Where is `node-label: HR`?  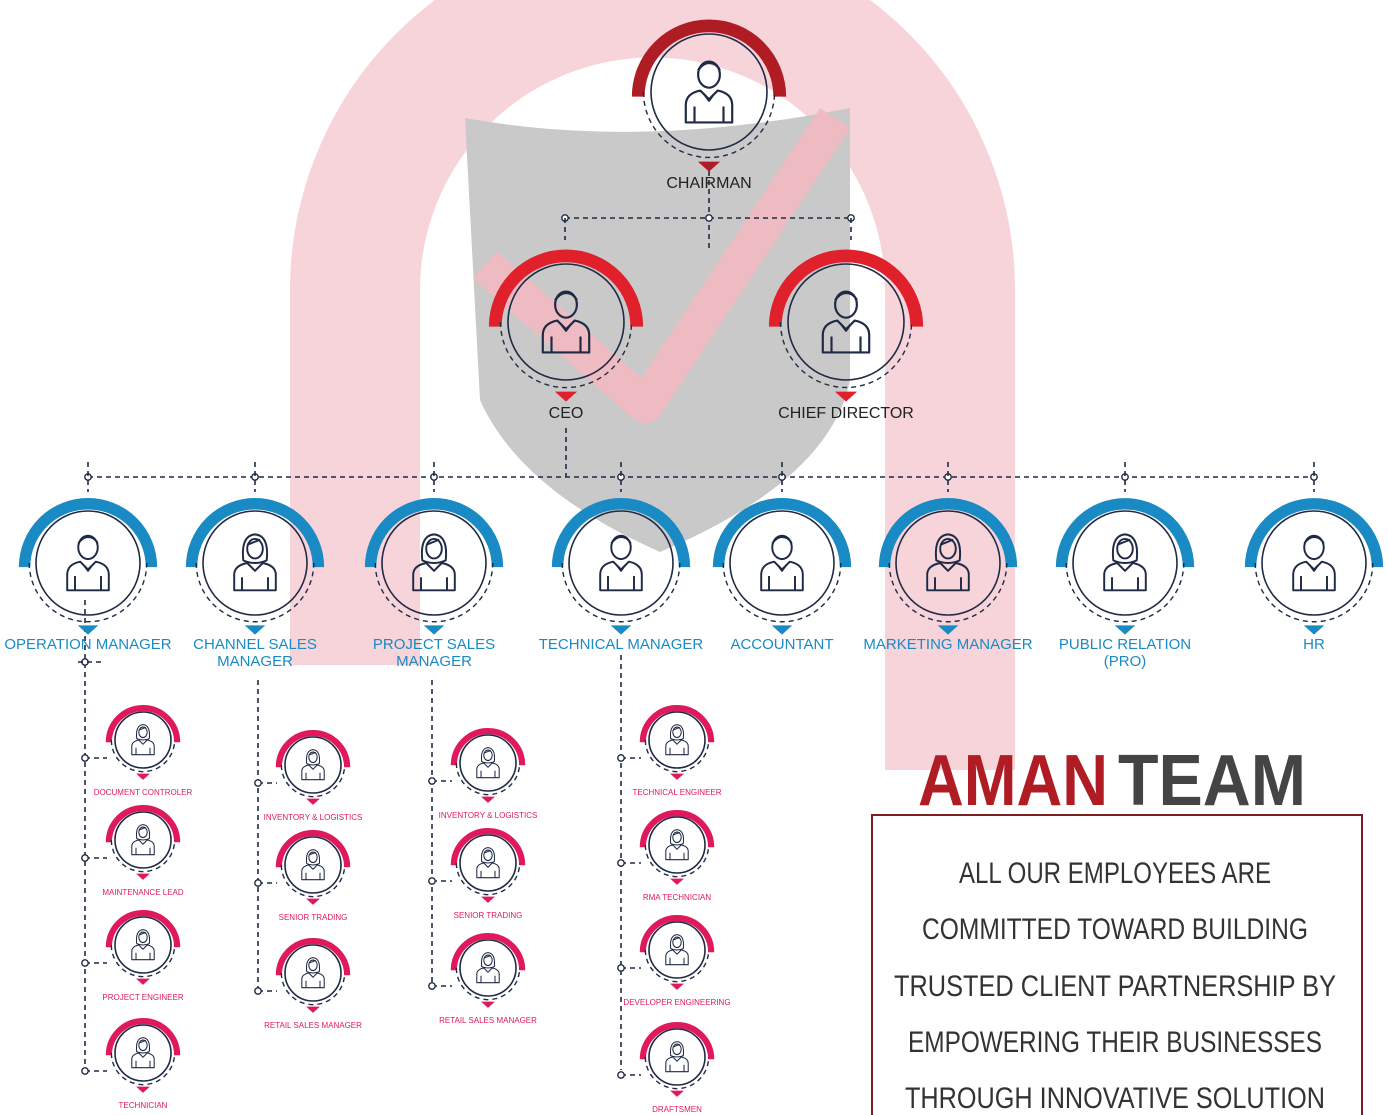
node-label: HR is located at coordinates (1314, 644).